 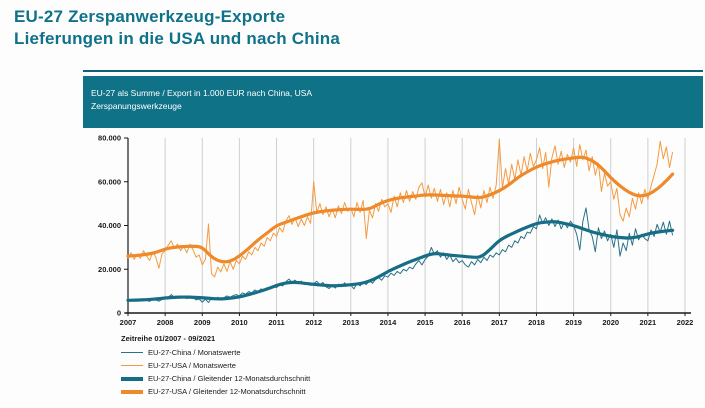 I want to click on x-tick-label: 2019, so click(x=573, y=322).